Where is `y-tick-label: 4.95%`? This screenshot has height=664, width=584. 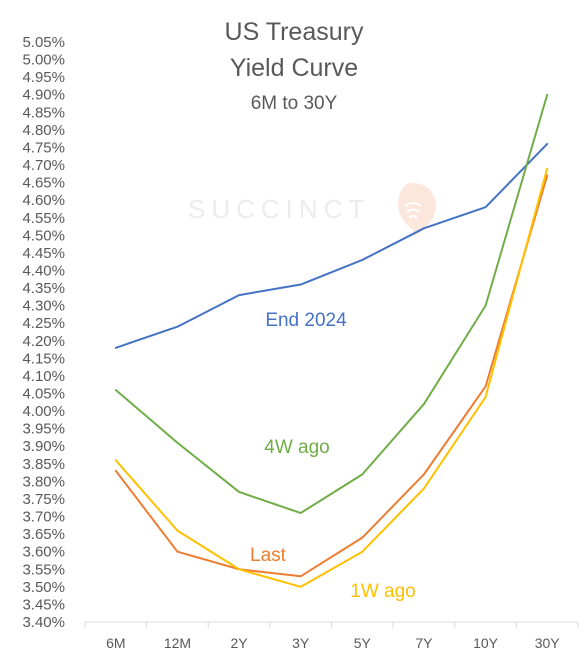
y-tick-label: 4.95% is located at coordinates (43, 77).